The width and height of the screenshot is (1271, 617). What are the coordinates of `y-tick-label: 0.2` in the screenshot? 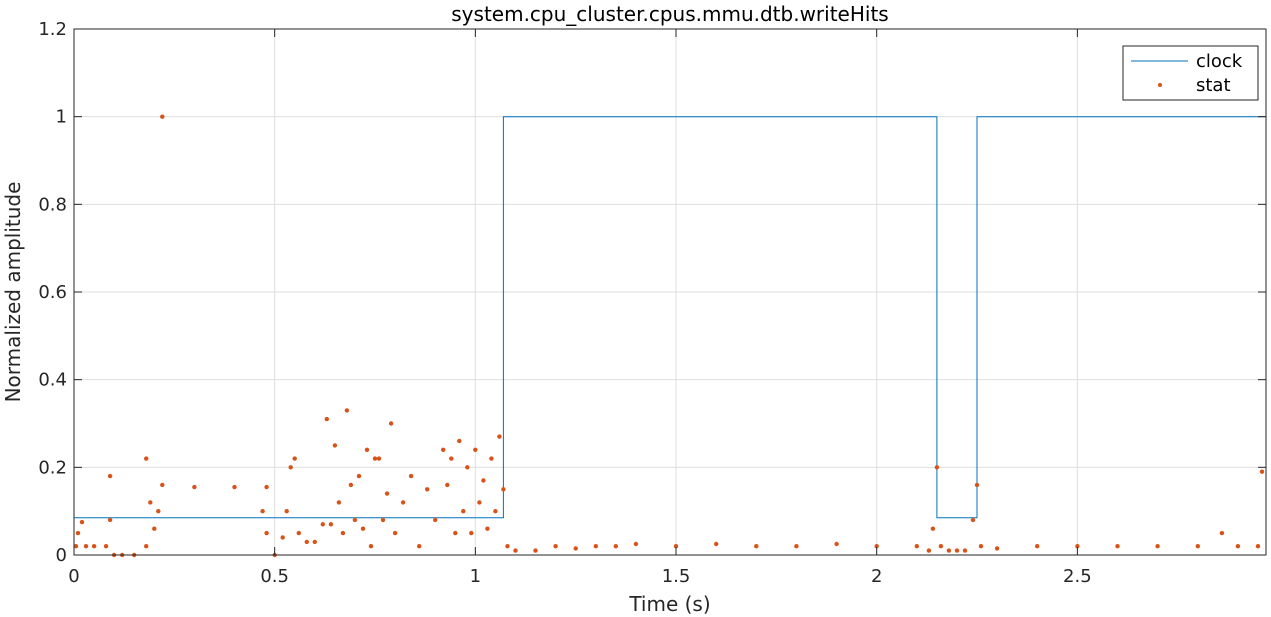 It's located at (52, 467).